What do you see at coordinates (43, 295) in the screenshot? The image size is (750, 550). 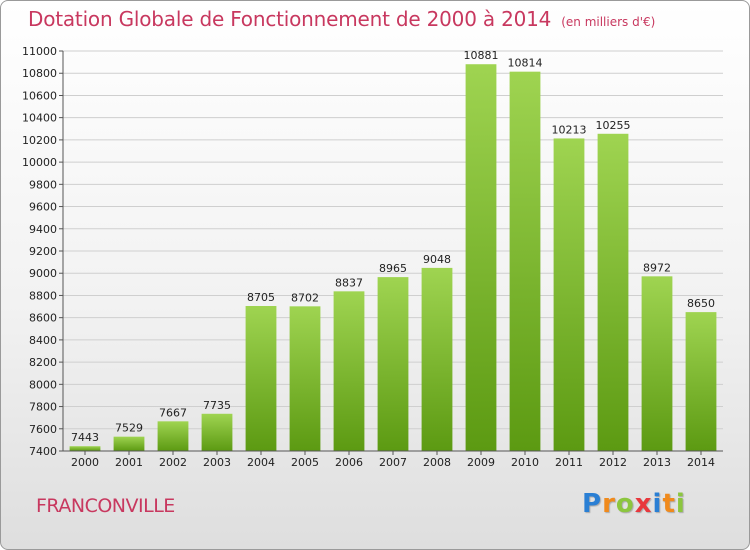 I see `y-tick-label: 8800` at bounding box center [43, 295].